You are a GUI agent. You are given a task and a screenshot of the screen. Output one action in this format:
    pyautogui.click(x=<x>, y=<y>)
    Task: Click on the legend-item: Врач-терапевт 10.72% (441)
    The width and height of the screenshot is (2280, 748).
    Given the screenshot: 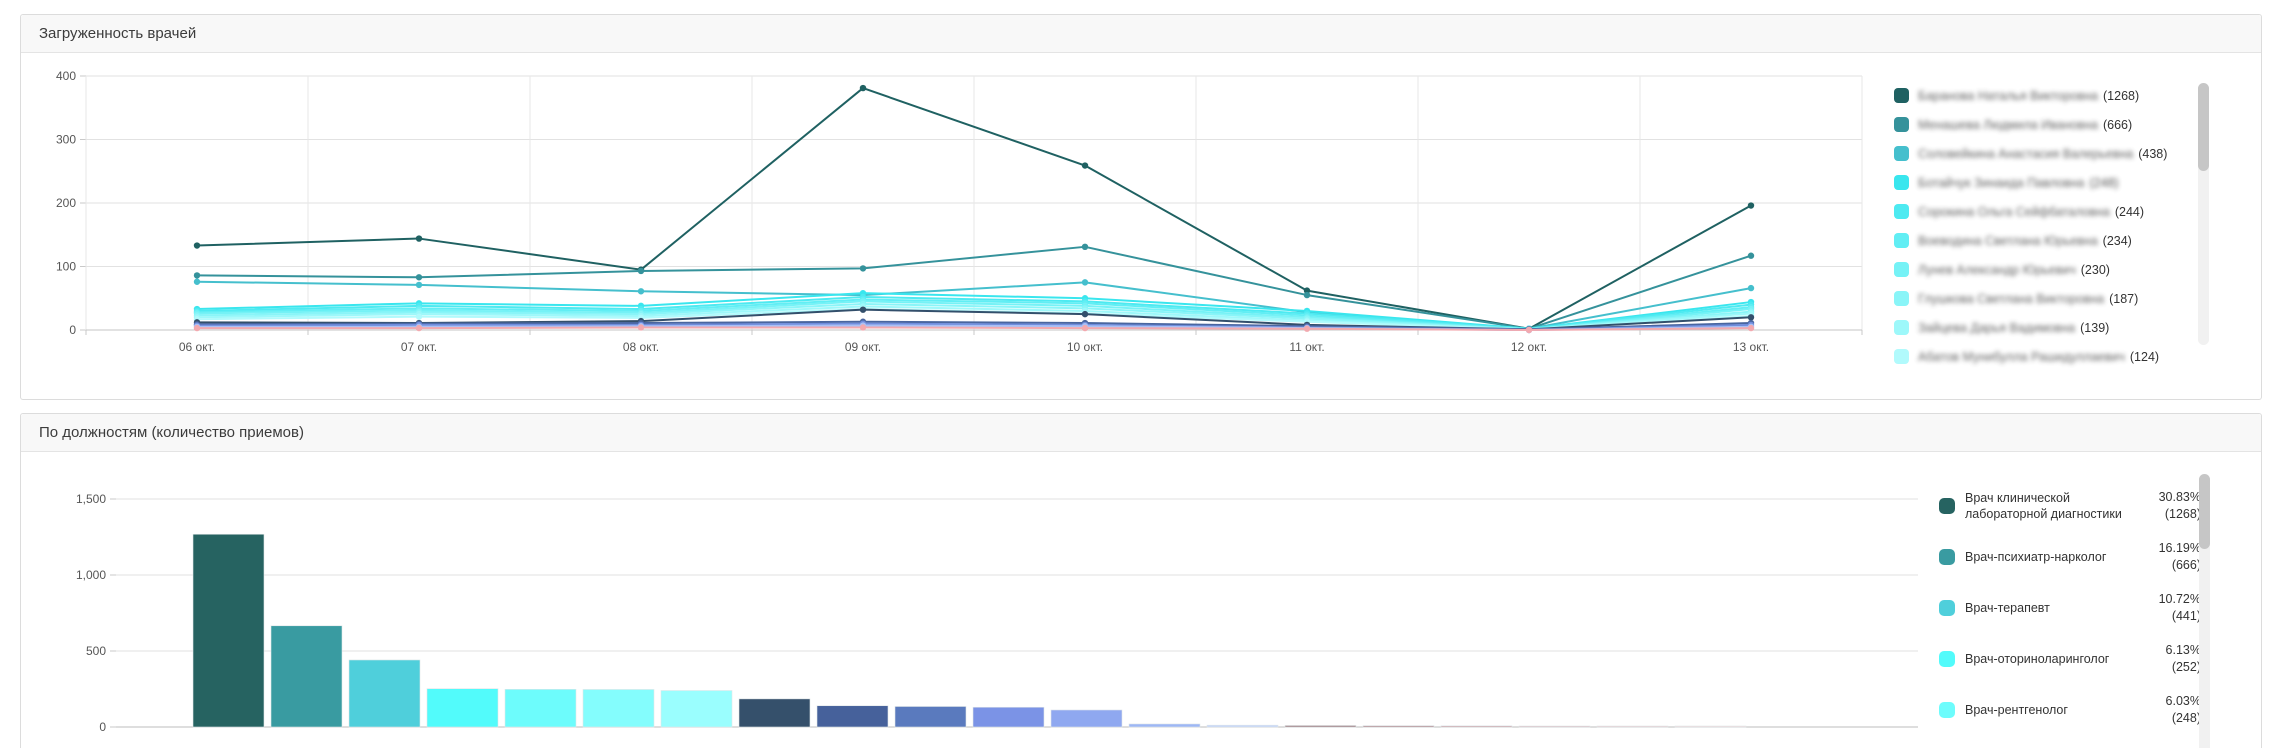 What is the action you would take?
    pyautogui.click(x=2070, y=607)
    